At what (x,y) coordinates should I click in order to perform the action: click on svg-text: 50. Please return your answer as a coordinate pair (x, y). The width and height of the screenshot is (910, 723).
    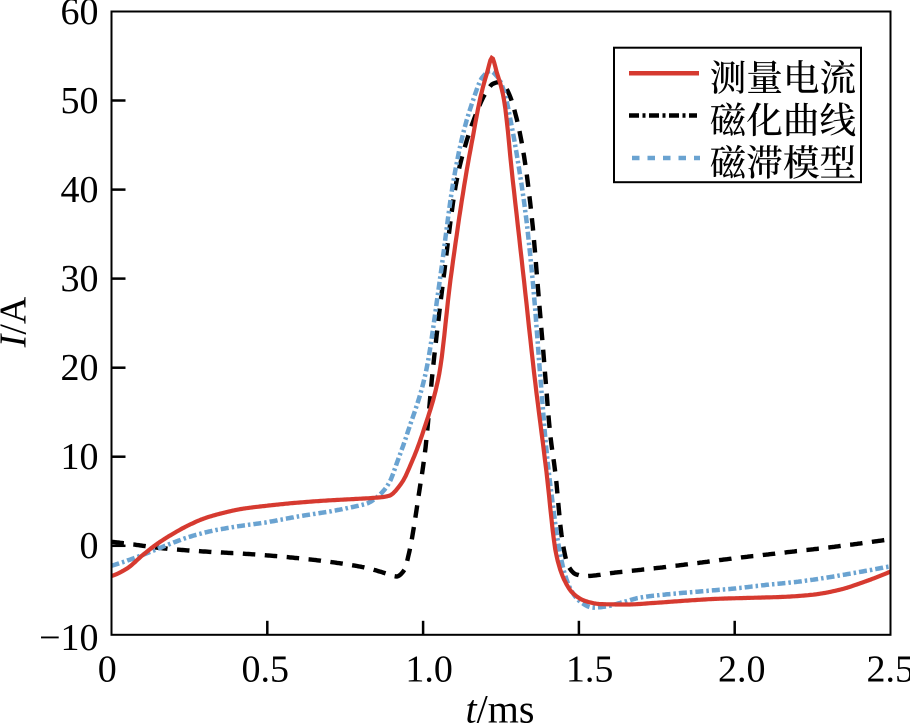
    Looking at the image, I should click on (80, 101).